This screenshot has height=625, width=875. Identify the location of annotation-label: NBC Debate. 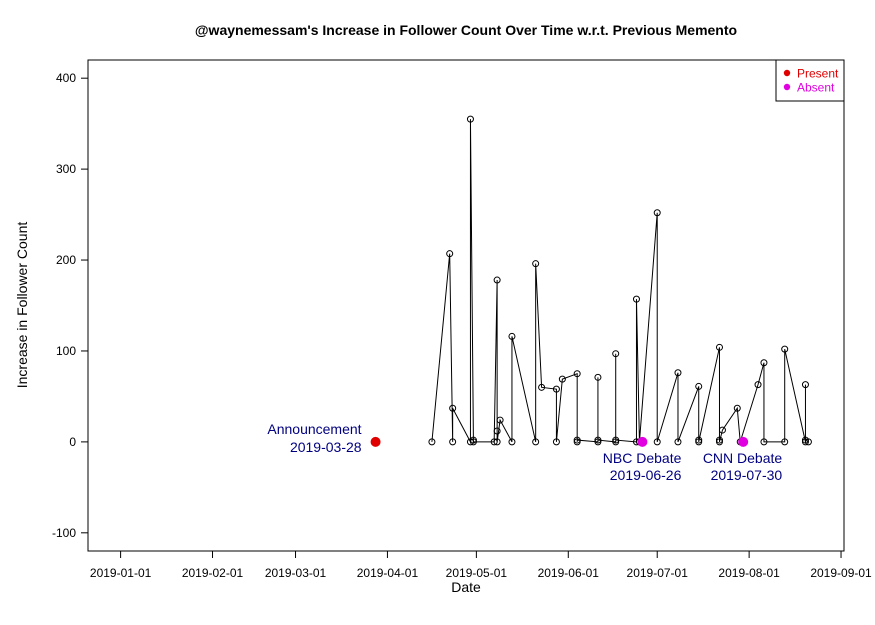
(642, 458).